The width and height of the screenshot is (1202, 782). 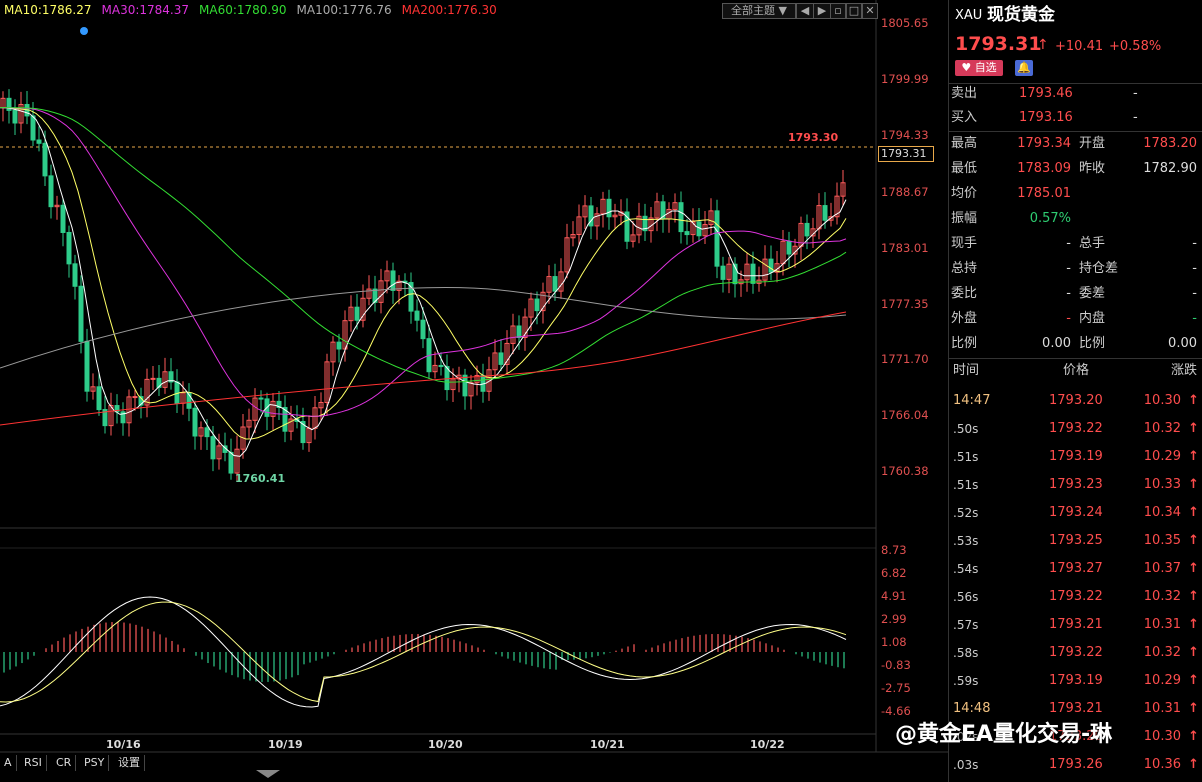 What do you see at coordinates (964, 168) in the screenshot?
I see `stat-label: 最低` at bounding box center [964, 168].